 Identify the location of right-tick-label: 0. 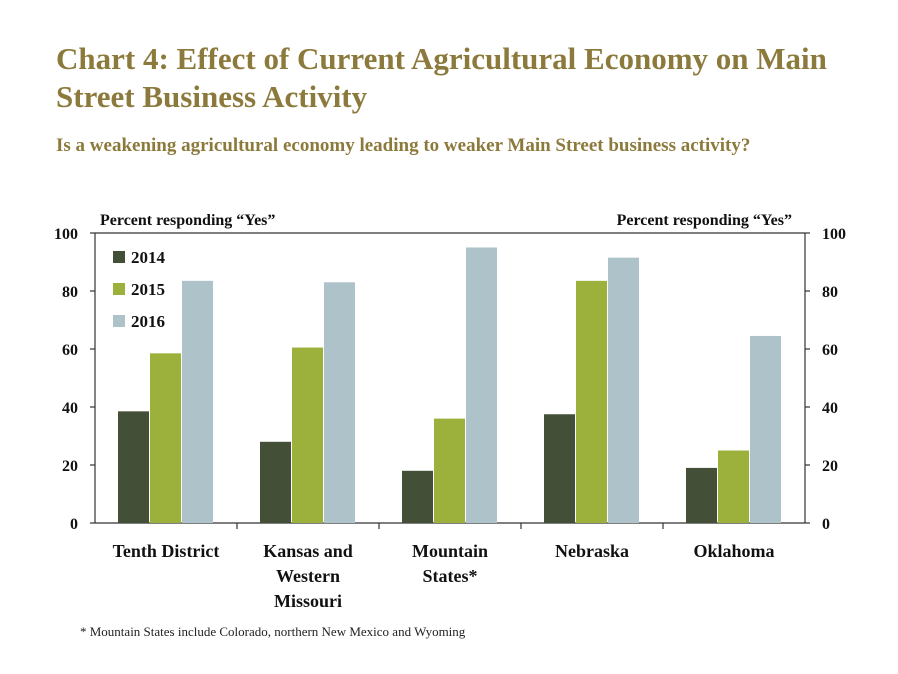
(826, 524).